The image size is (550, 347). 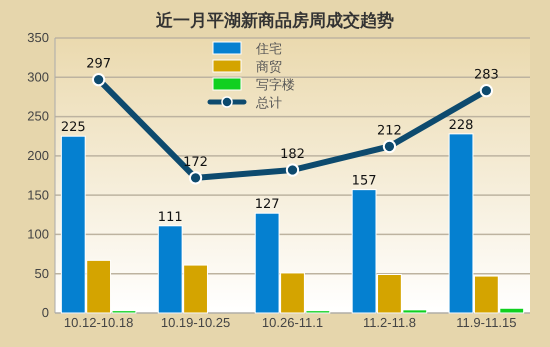 I want to click on chart-title: 近一月平湖新商品房周成交趋势, so click(x=274, y=21).